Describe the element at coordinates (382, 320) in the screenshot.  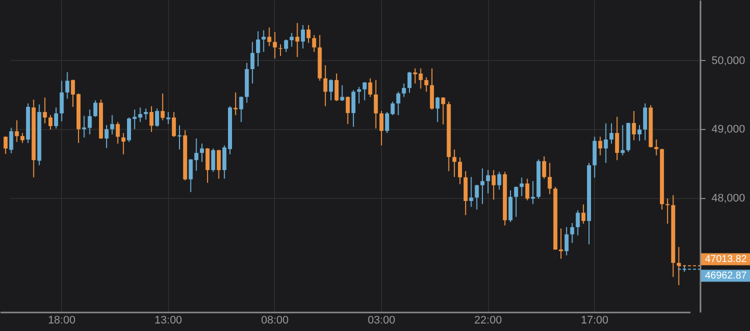
I see `x-tick-label: 03:00` at that location.